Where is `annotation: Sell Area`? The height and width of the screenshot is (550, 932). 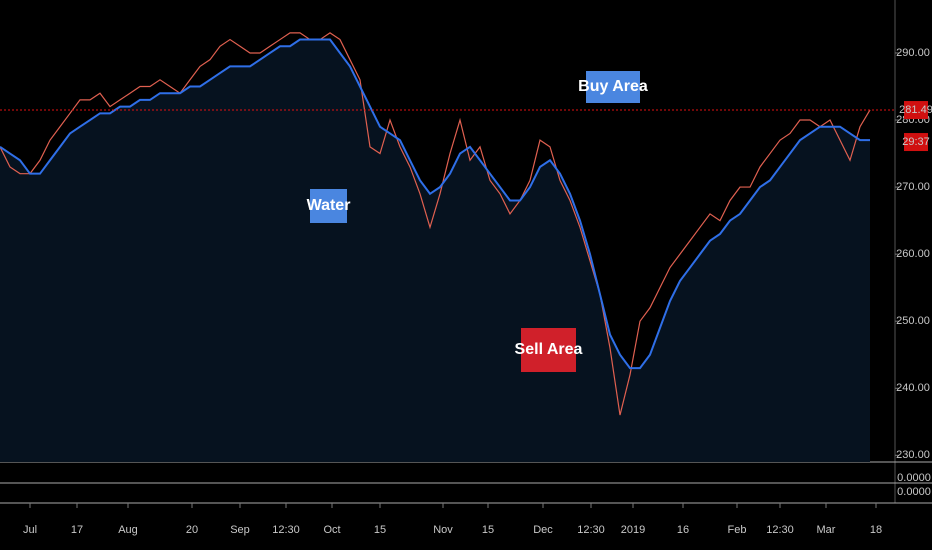 annotation: Sell Area is located at coordinates (549, 349).